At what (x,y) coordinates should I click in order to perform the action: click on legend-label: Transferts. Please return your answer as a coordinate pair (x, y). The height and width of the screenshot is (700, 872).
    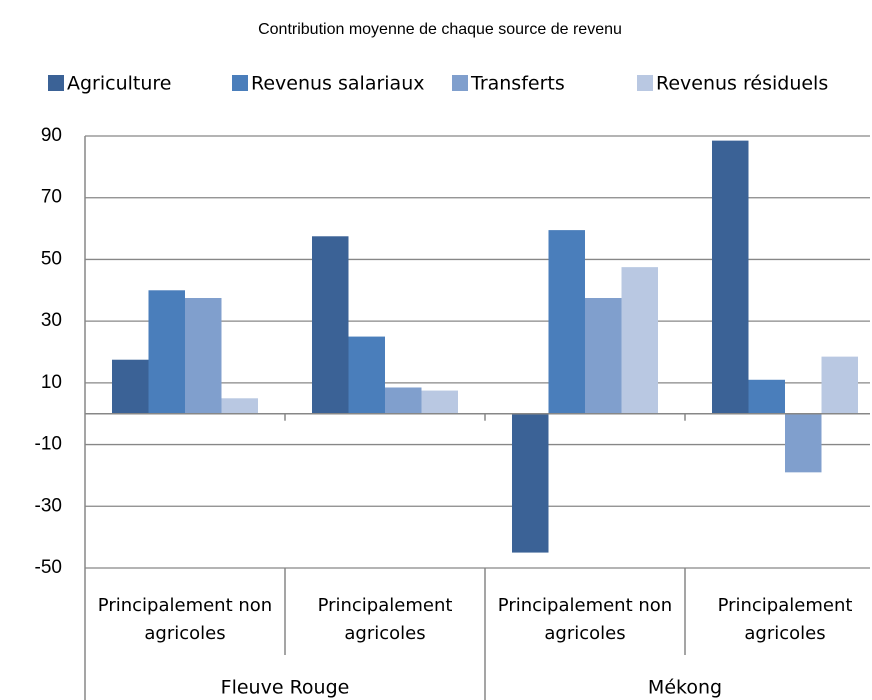
    Looking at the image, I should click on (517, 84).